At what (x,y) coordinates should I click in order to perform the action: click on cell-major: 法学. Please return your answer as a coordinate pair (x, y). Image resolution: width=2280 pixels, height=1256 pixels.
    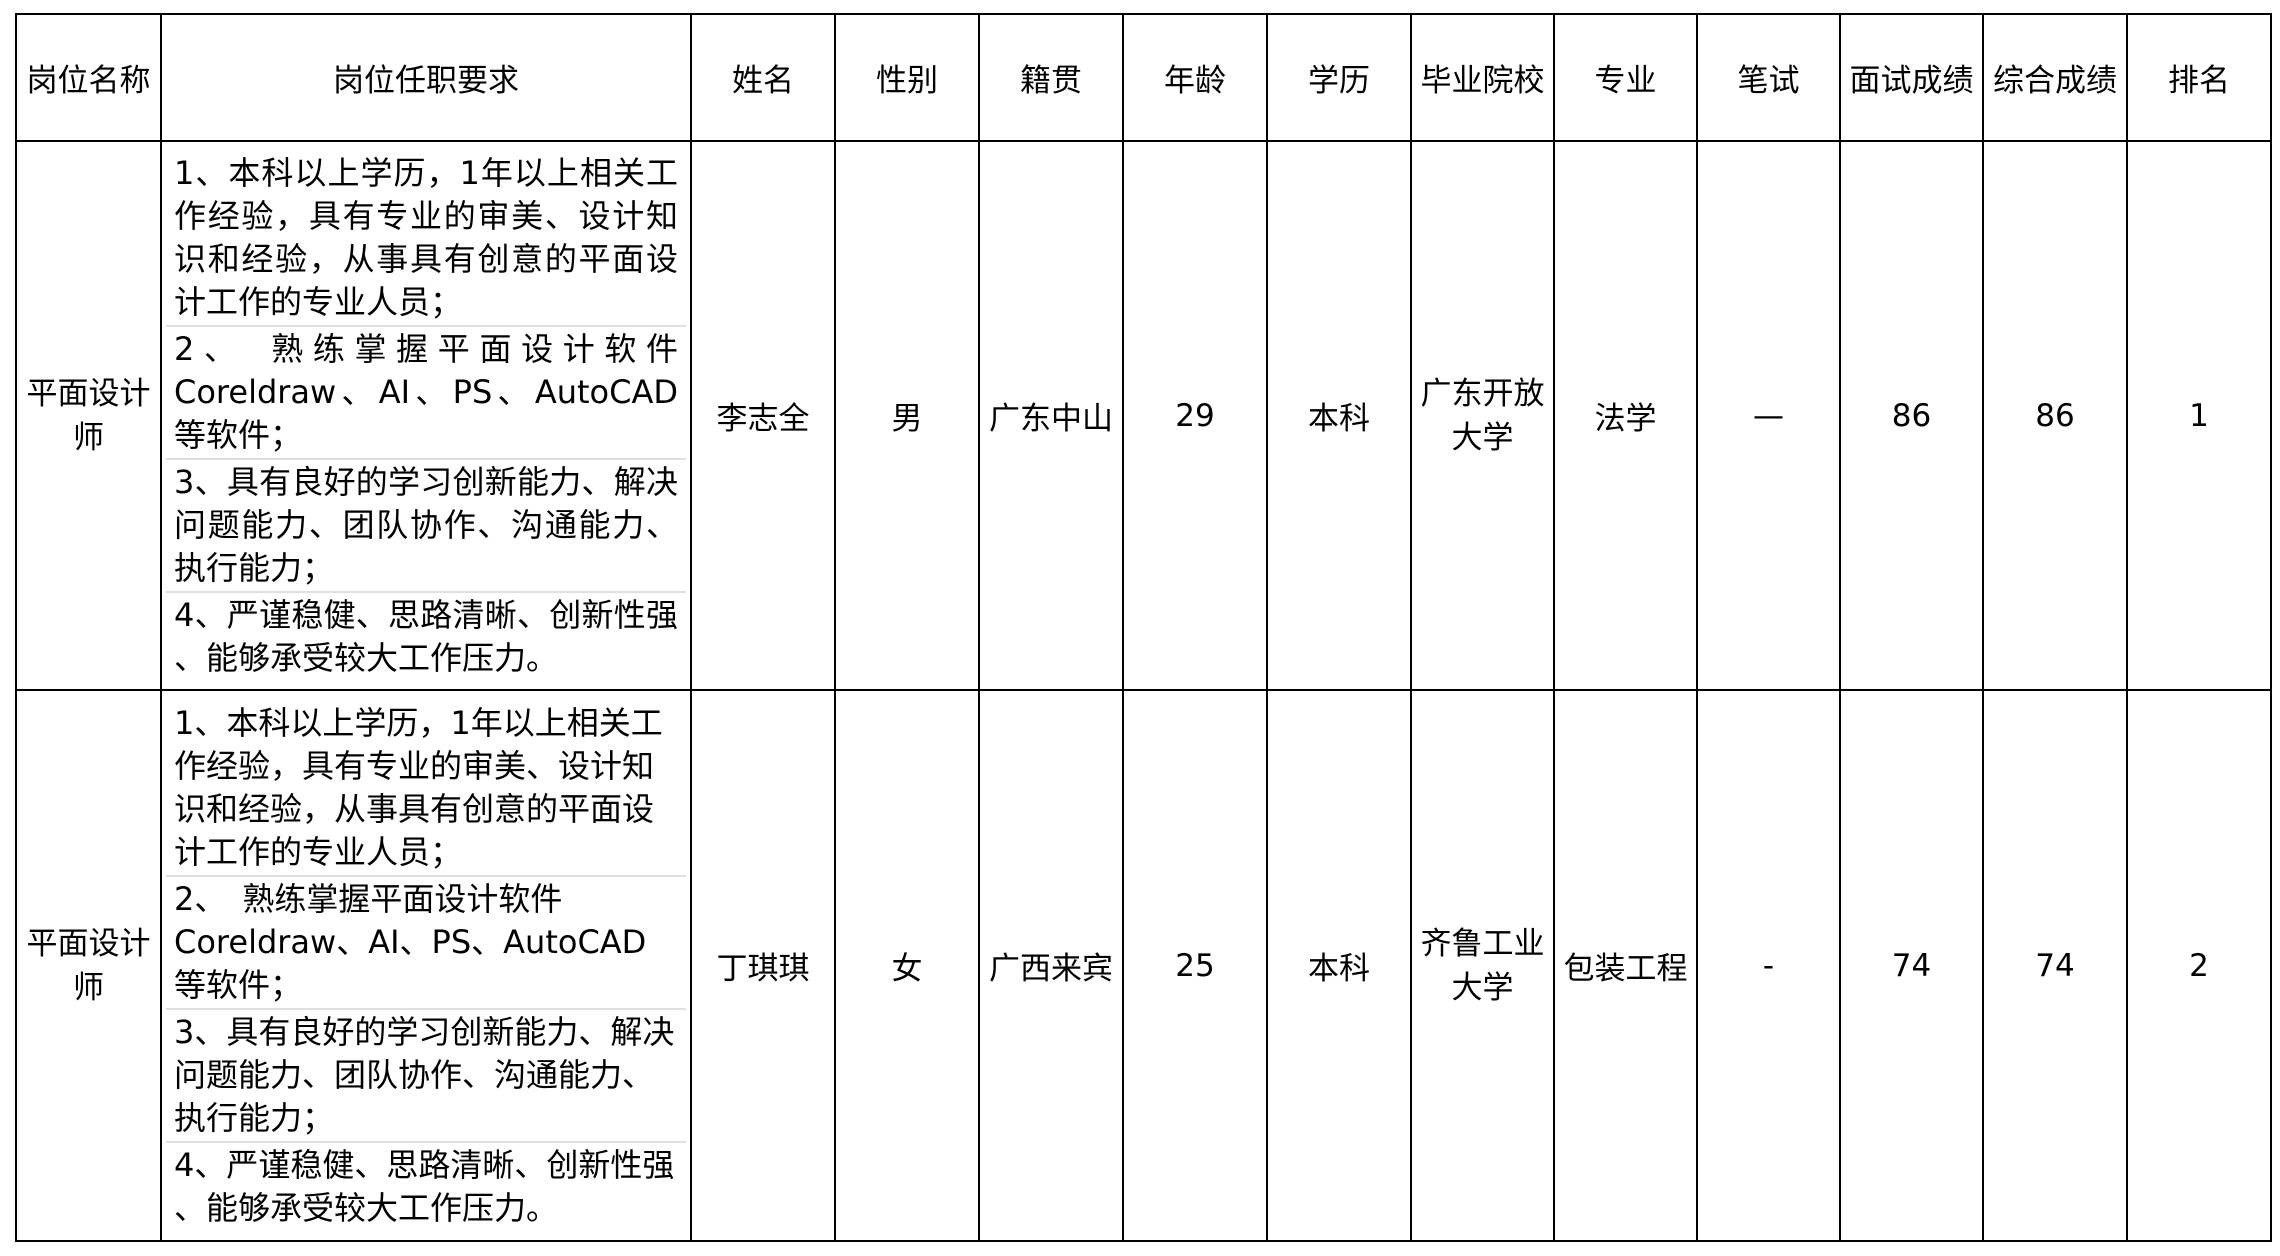
    Looking at the image, I should click on (1625, 415).